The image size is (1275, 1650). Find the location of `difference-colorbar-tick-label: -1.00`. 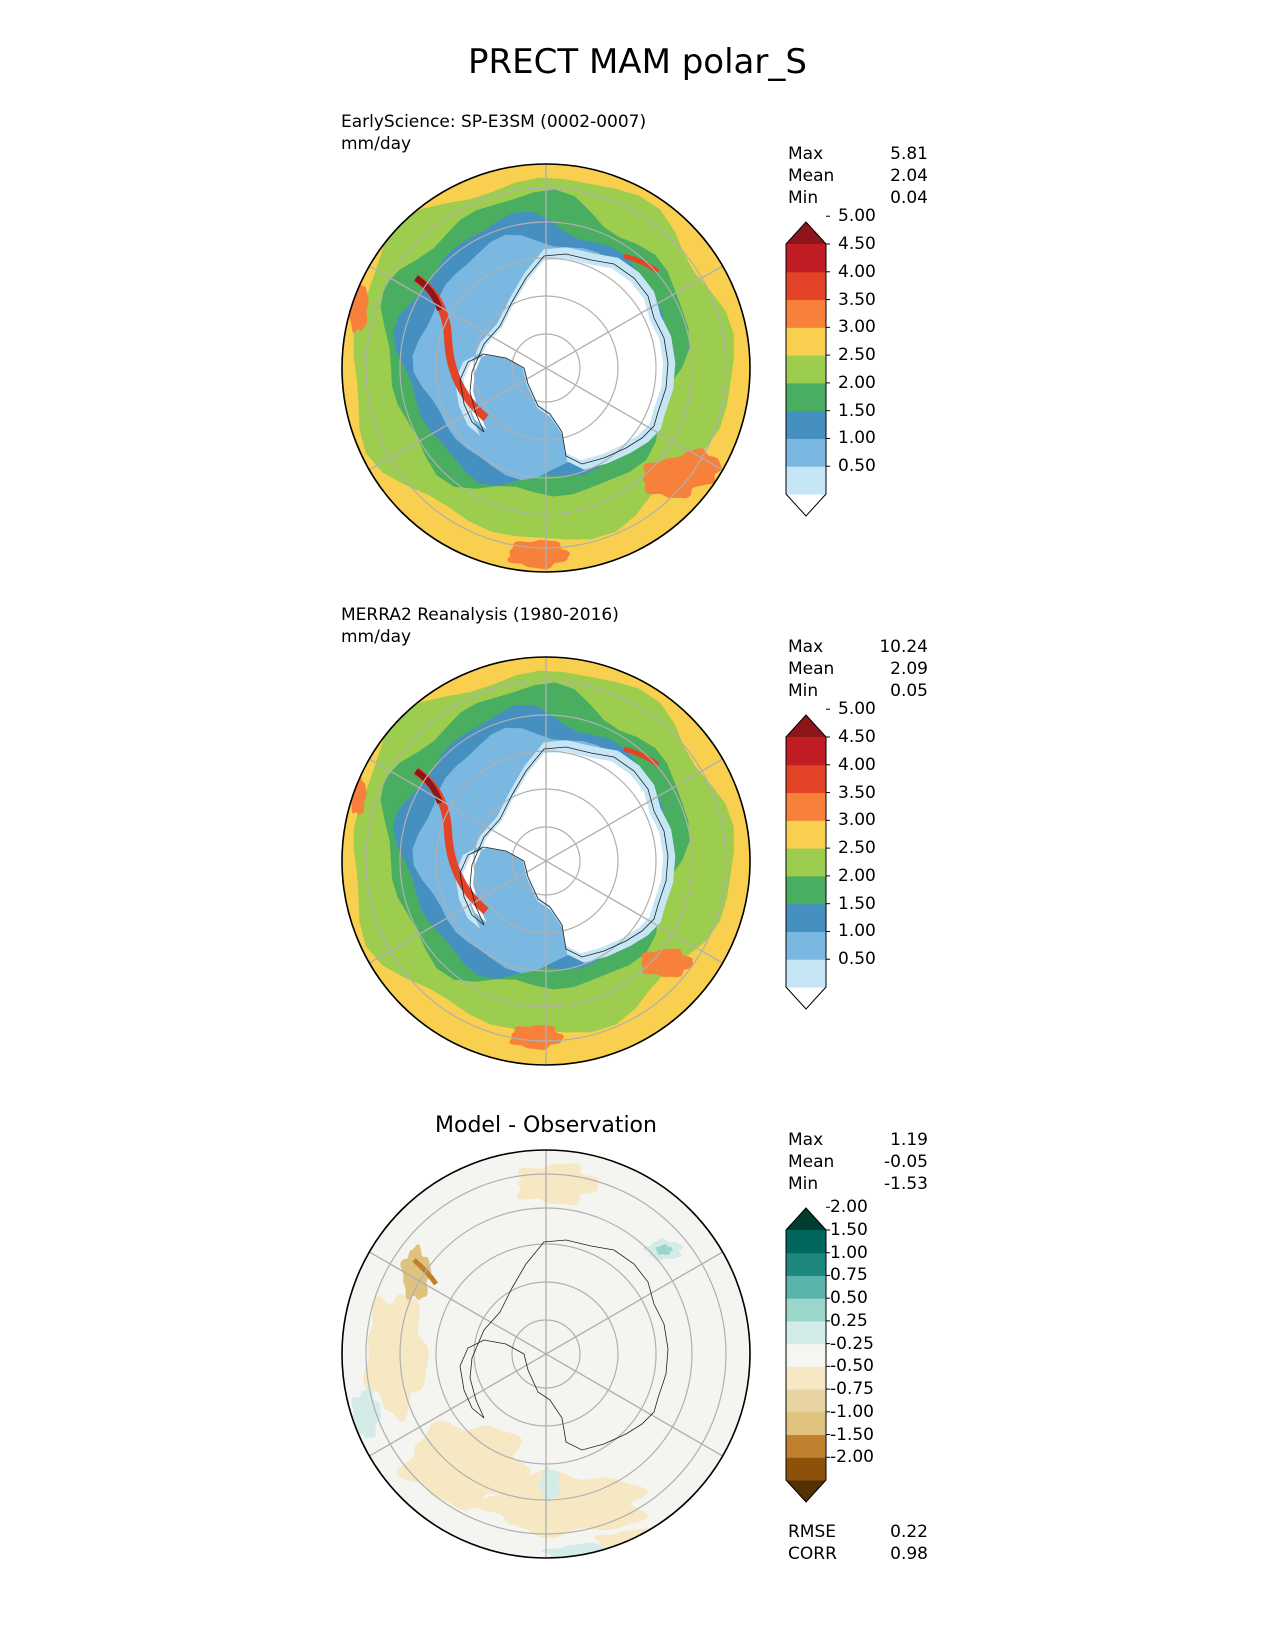

difference-colorbar-tick-label: -1.00 is located at coordinates (852, 1411).